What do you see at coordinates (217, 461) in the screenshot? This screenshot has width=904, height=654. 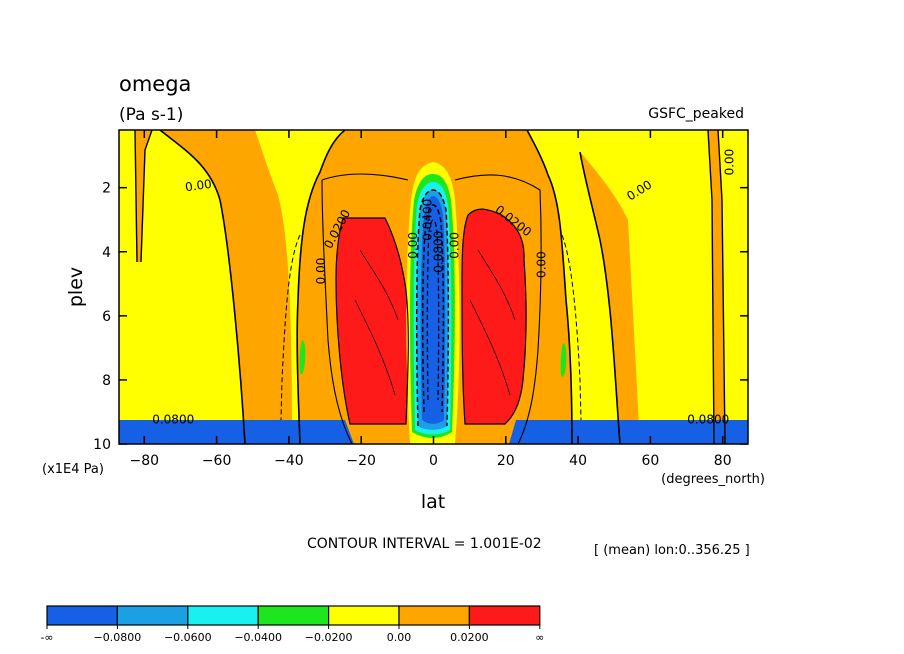 I see `x-tick-label: −60` at bounding box center [217, 461].